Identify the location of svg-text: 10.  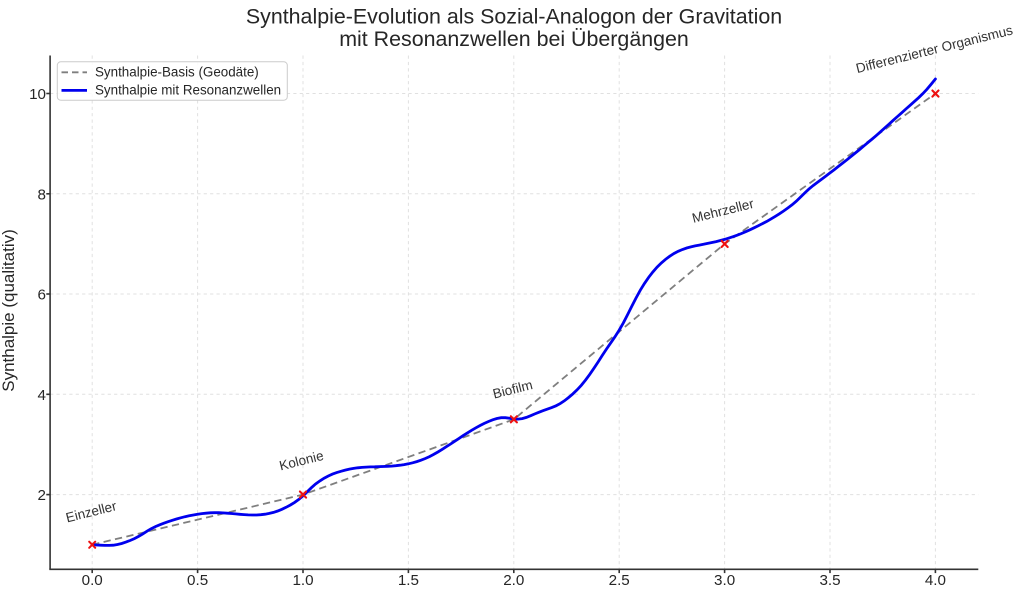
(37, 94).